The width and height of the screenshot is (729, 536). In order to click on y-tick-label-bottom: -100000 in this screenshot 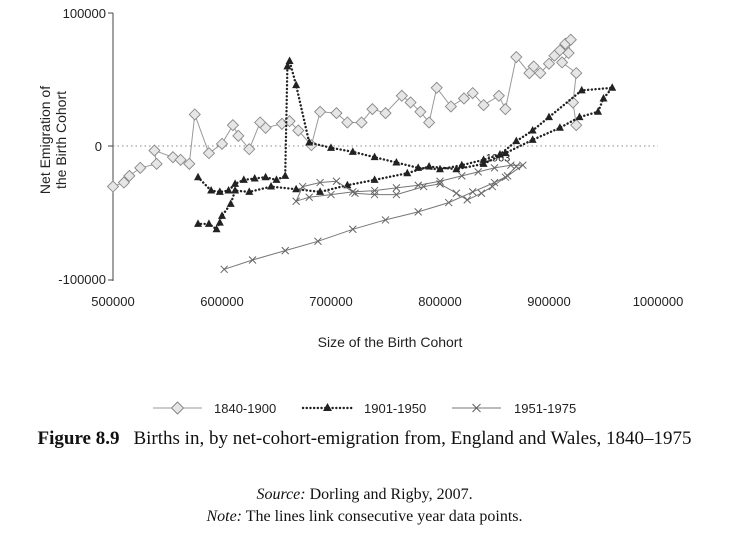, I will do `click(82, 279)`.